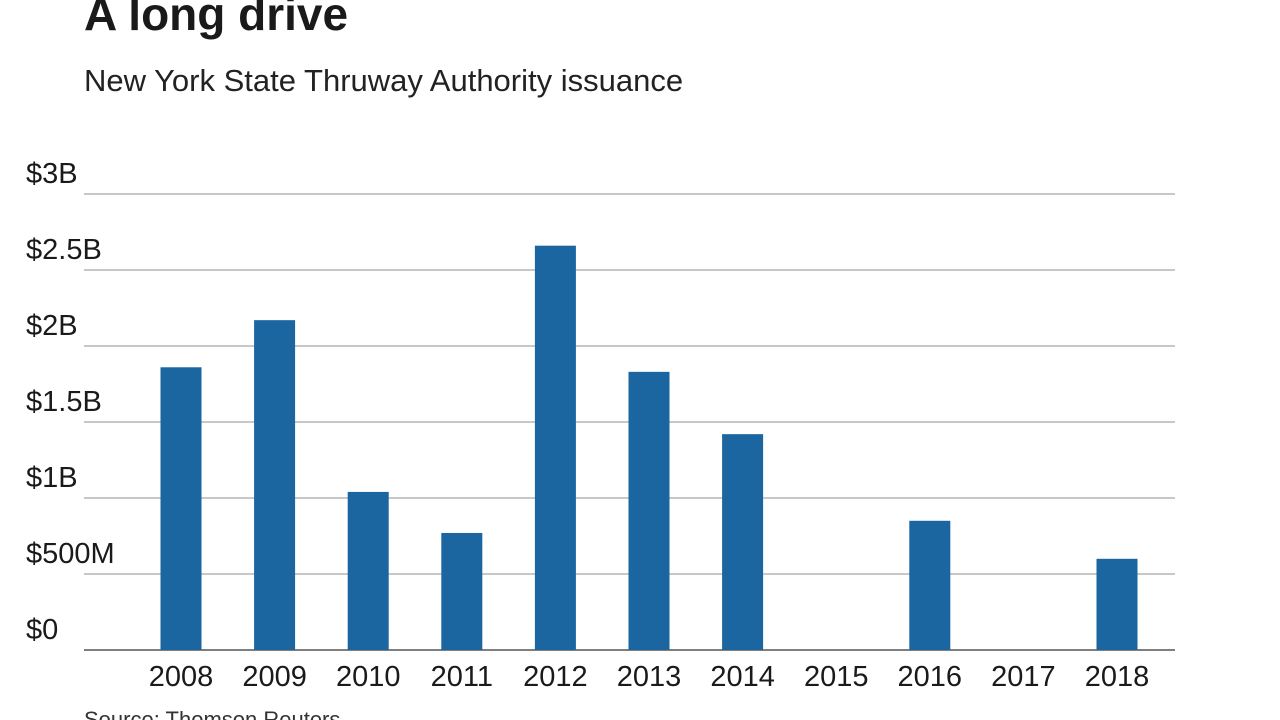 The height and width of the screenshot is (720, 1280). I want to click on x-tick-label: 2014, so click(742, 677).